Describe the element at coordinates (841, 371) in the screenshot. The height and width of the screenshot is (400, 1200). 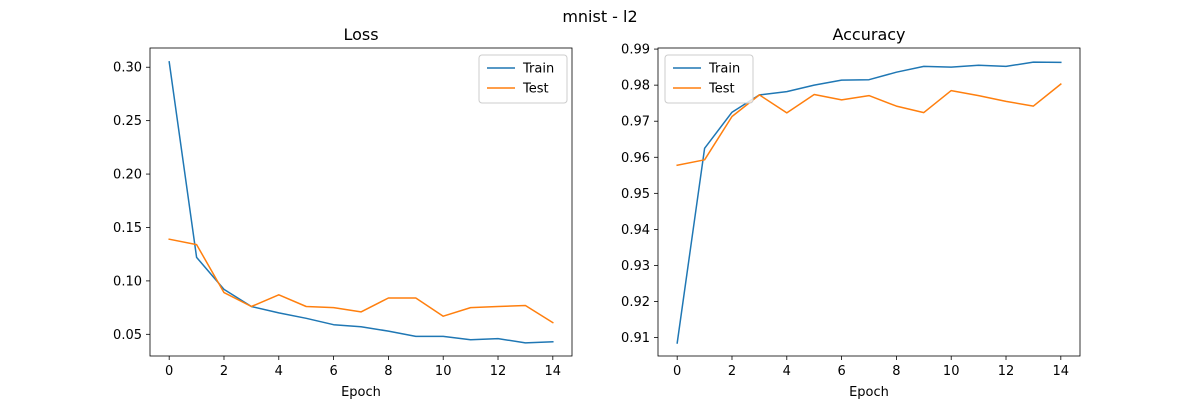
I see `chart-1-xtick-label: 6` at that location.